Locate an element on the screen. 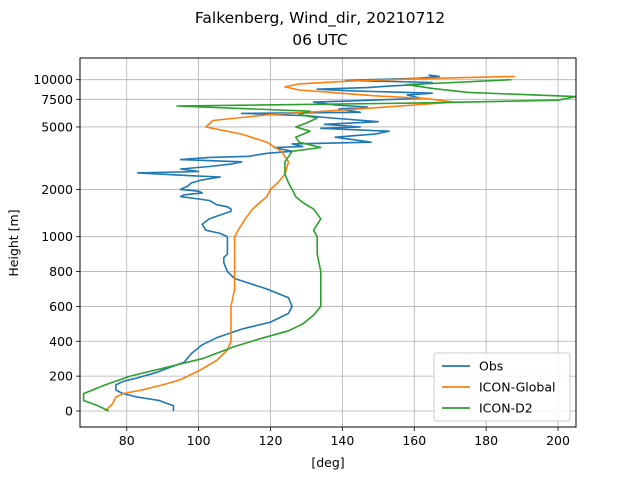 The width and height of the screenshot is (640, 480). x-tick-label: 120 is located at coordinates (271, 440).